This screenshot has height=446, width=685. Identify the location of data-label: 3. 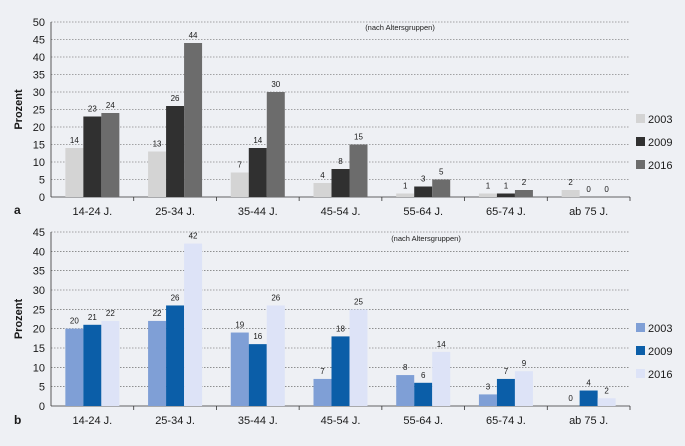
(488, 386).